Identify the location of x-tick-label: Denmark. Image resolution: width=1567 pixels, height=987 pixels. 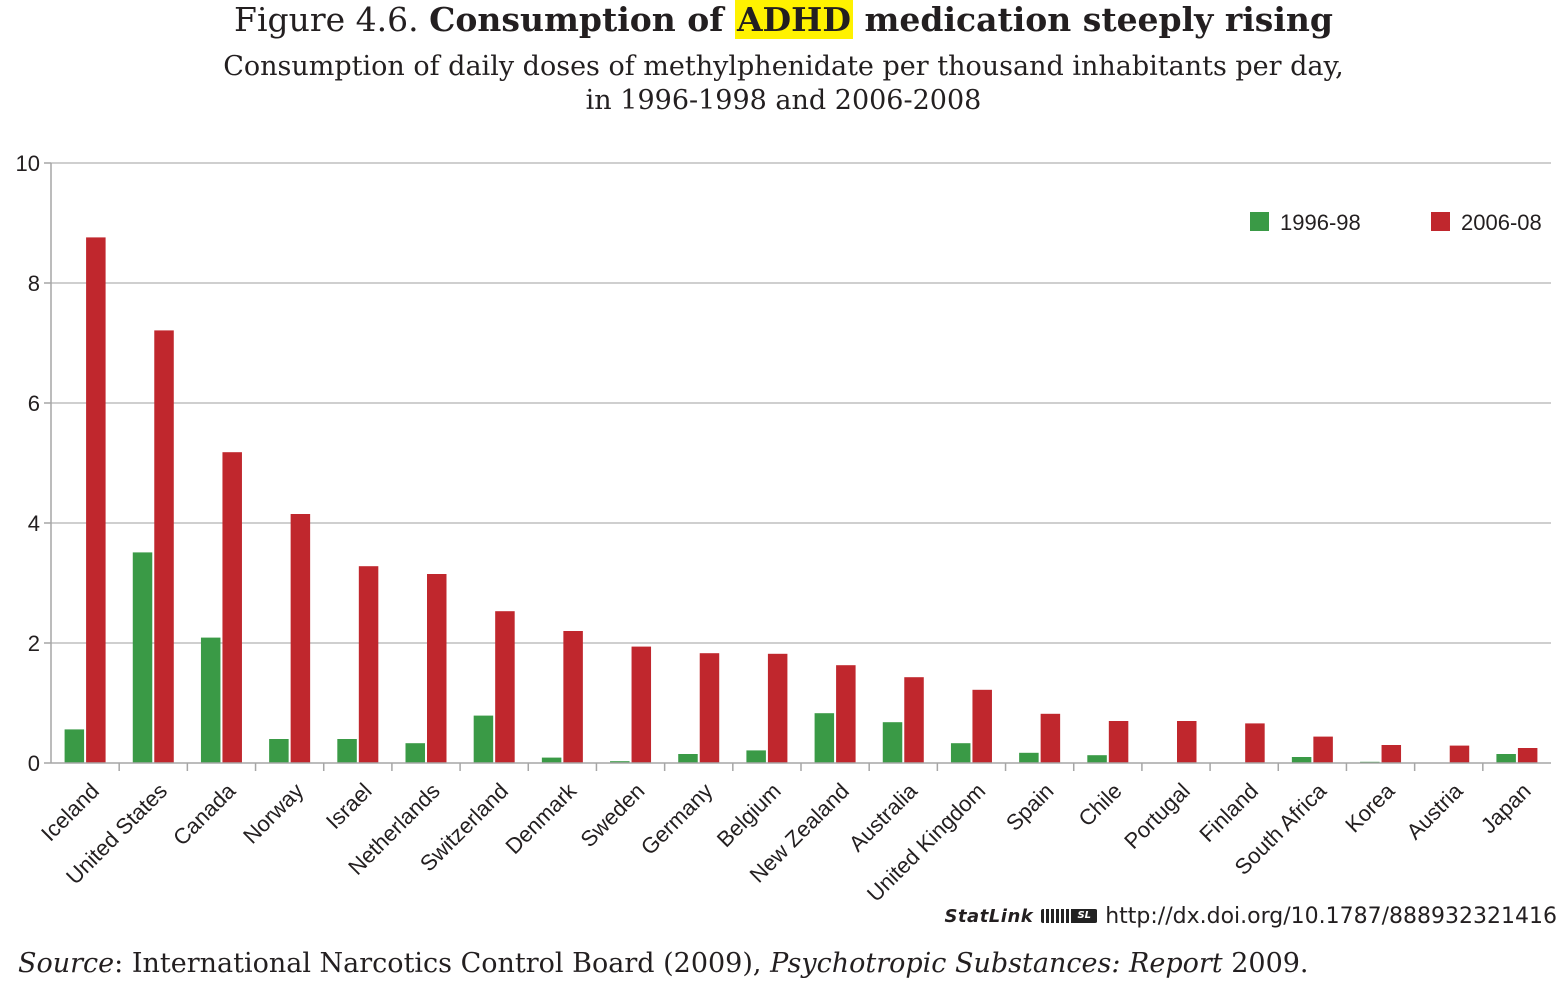
(540, 817).